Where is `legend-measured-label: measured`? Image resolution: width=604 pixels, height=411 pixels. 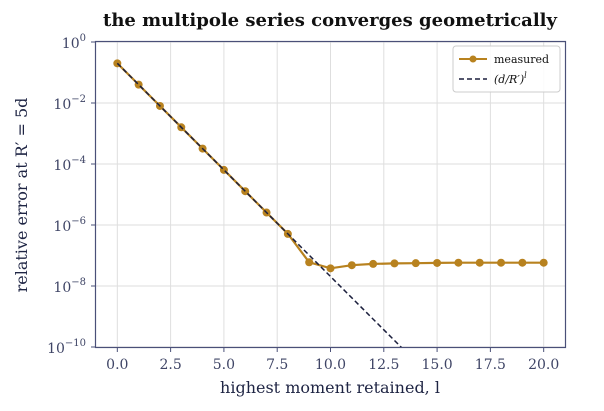
legend-measured-label: measured is located at coordinates (521, 59).